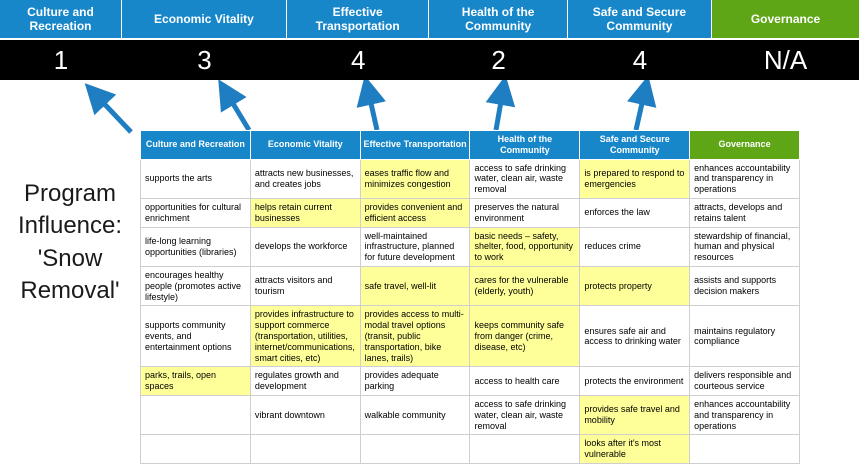 The width and height of the screenshot is (859, 465). Describe the element at coordinates (415, 415) in the screenshot. I see `matrix-cell: walkable community` at that location.